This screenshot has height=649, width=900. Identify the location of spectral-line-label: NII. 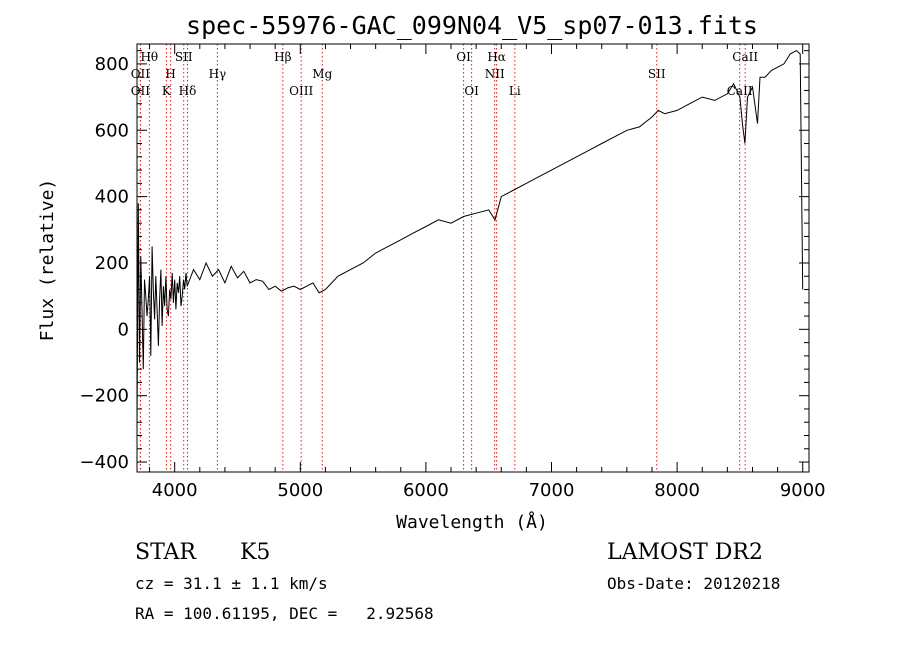
(495, 74).